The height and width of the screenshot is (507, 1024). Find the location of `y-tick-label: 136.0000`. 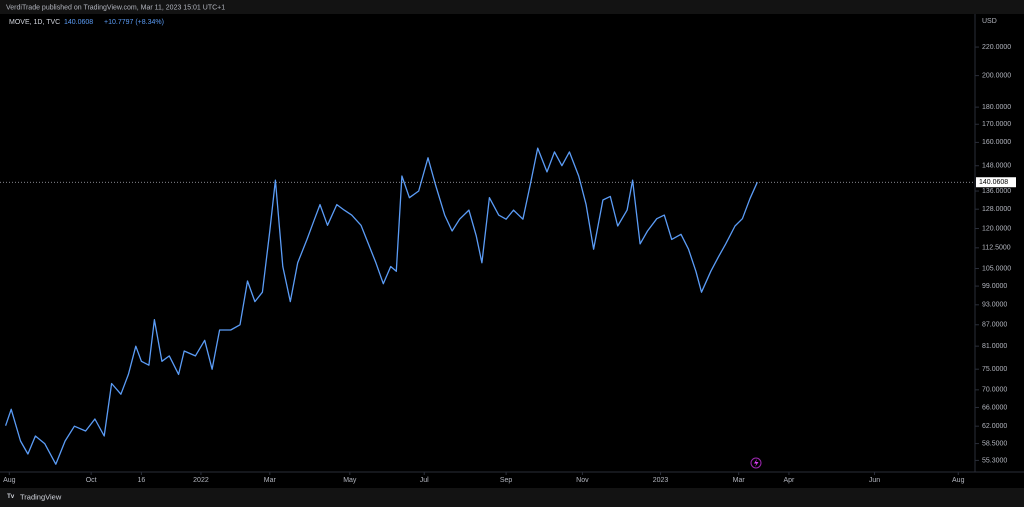

y-tick-label: 136.0000 is located at coordinates (996, 191).